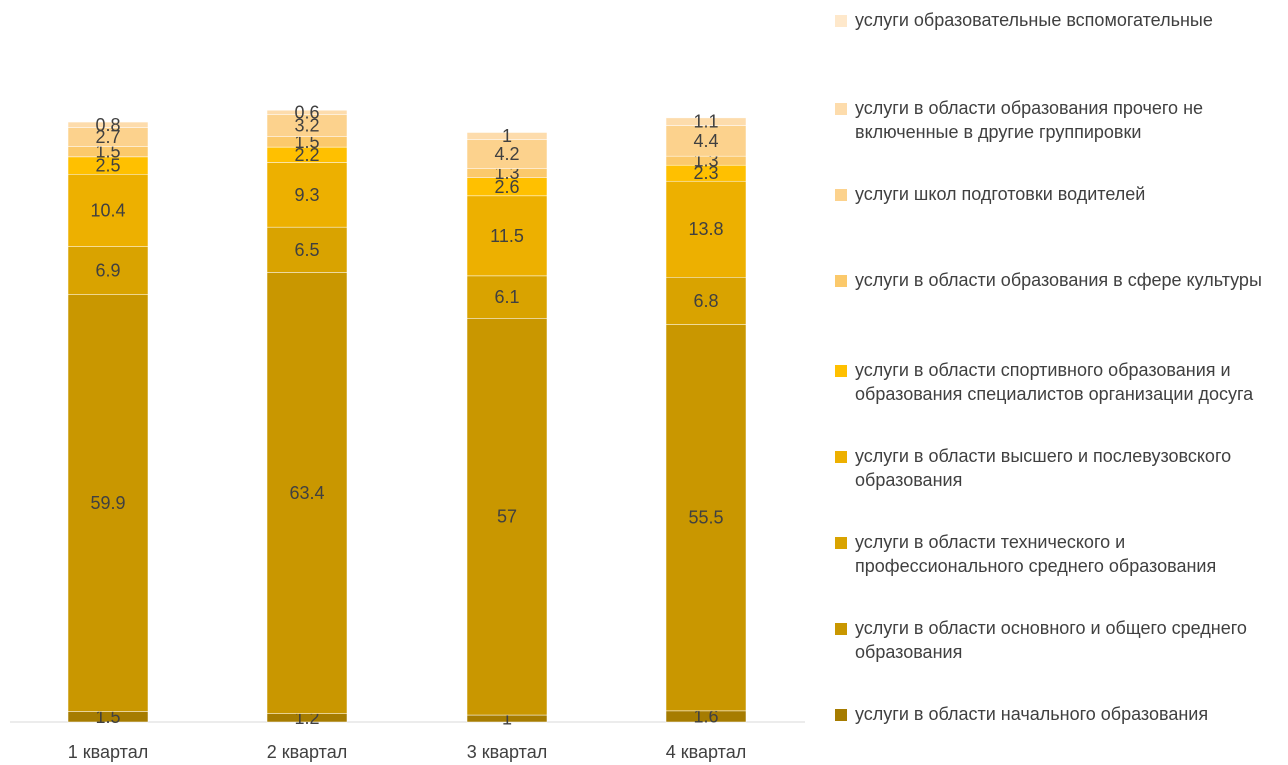 This screenshot has height=765, width=1288. Describe the element at coordinates (706, 752) in the screenshot. I see `x-tick-label: 4 квартал` at that location.